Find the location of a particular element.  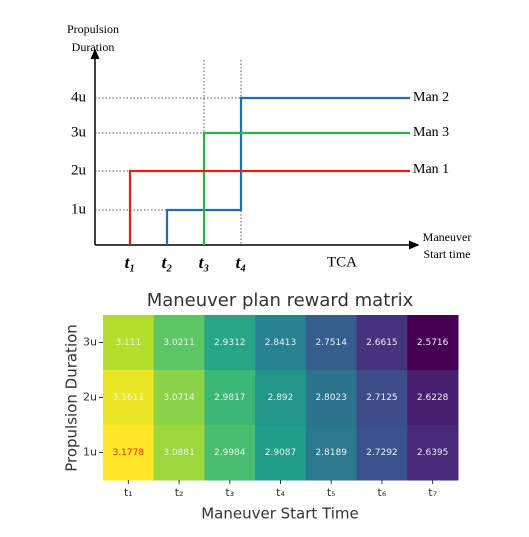

line-label: Man 1 is located at coordinates (431, 169).